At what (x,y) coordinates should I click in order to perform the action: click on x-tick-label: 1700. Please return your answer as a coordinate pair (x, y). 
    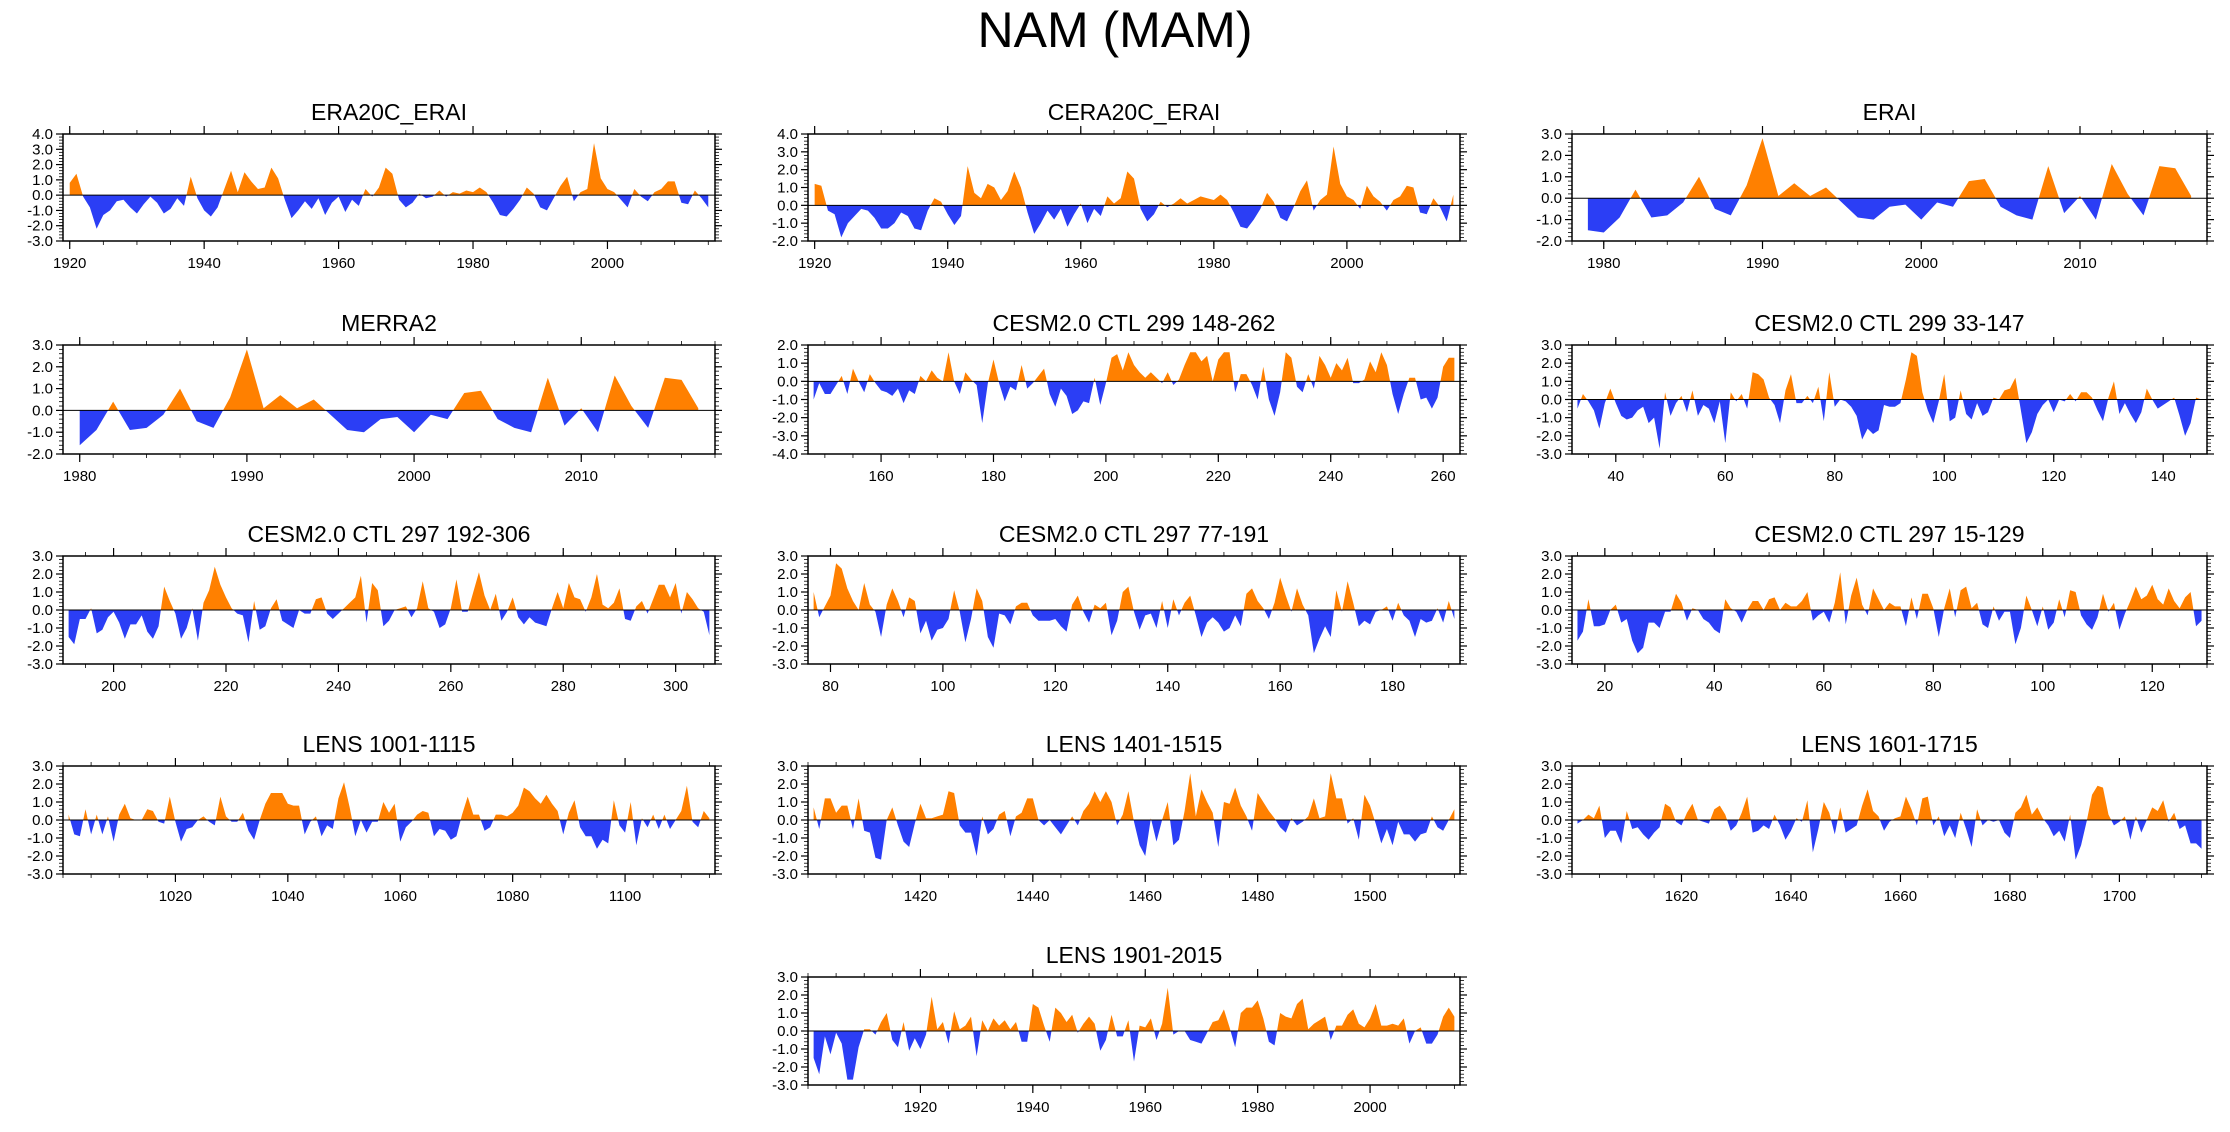
    Looking at the image, I should click on (2119, 896).